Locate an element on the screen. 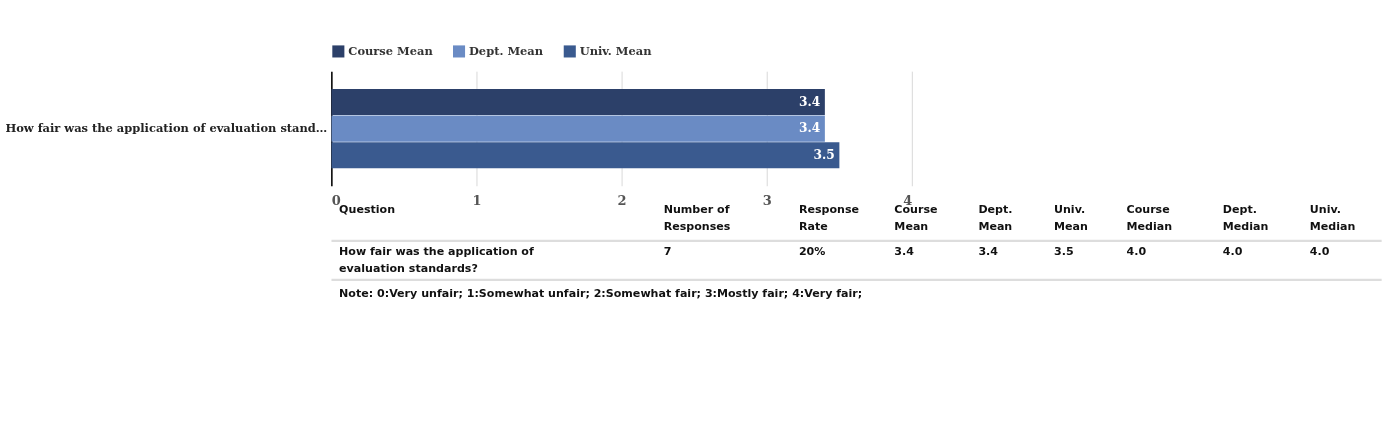 This screenshot has height=440, width=1387. text: Question is located at coordinates (367, 210).